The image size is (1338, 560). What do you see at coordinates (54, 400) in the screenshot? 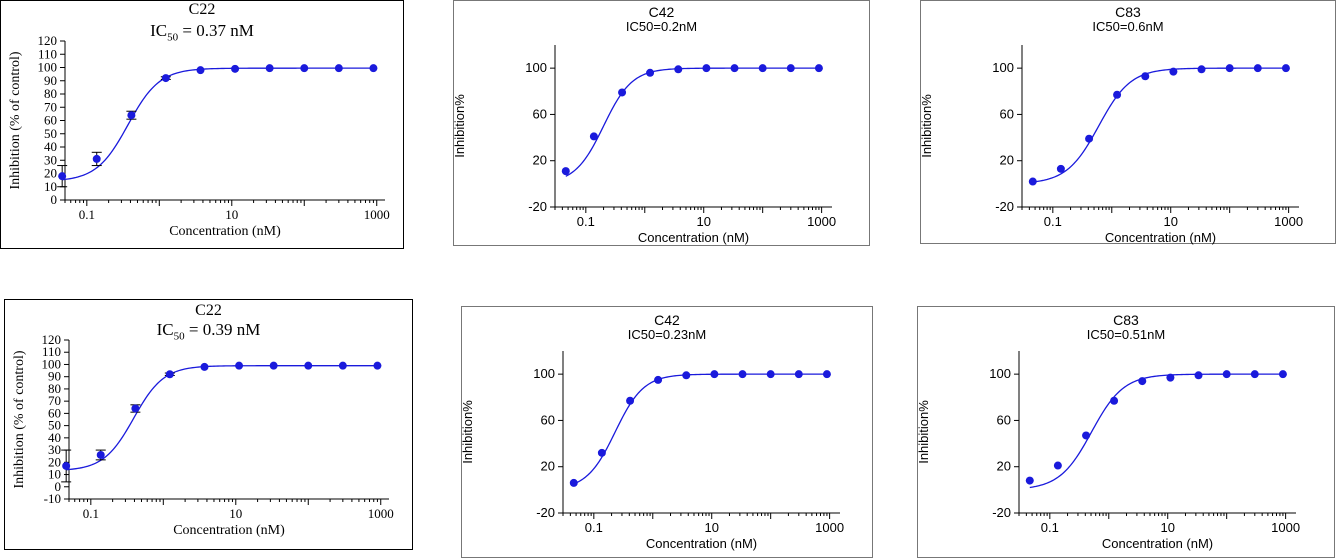
I see `y-tick-label: 70` at bounding box center [54, 400].